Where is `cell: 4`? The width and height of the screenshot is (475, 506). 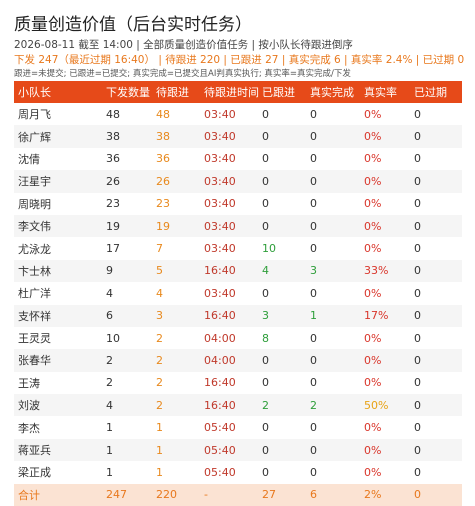
cell: 4 is located at coordinates (109, 293).